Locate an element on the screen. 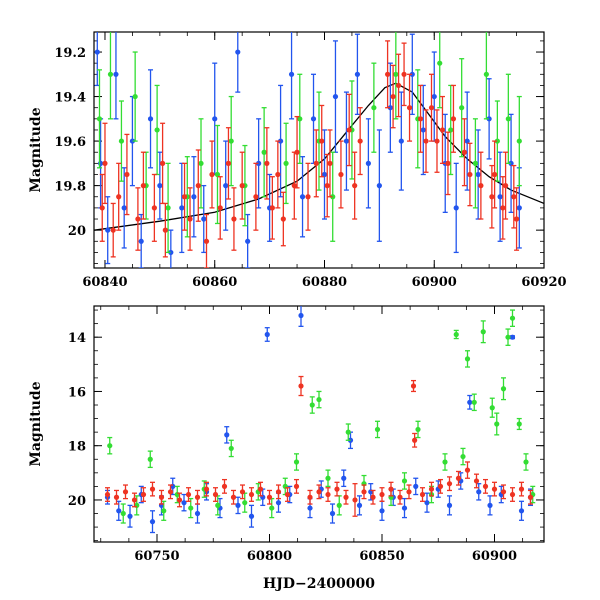 This screenshot has width=600, height=600. x-tick-label: 60880 is located at coordinates (324, 282).